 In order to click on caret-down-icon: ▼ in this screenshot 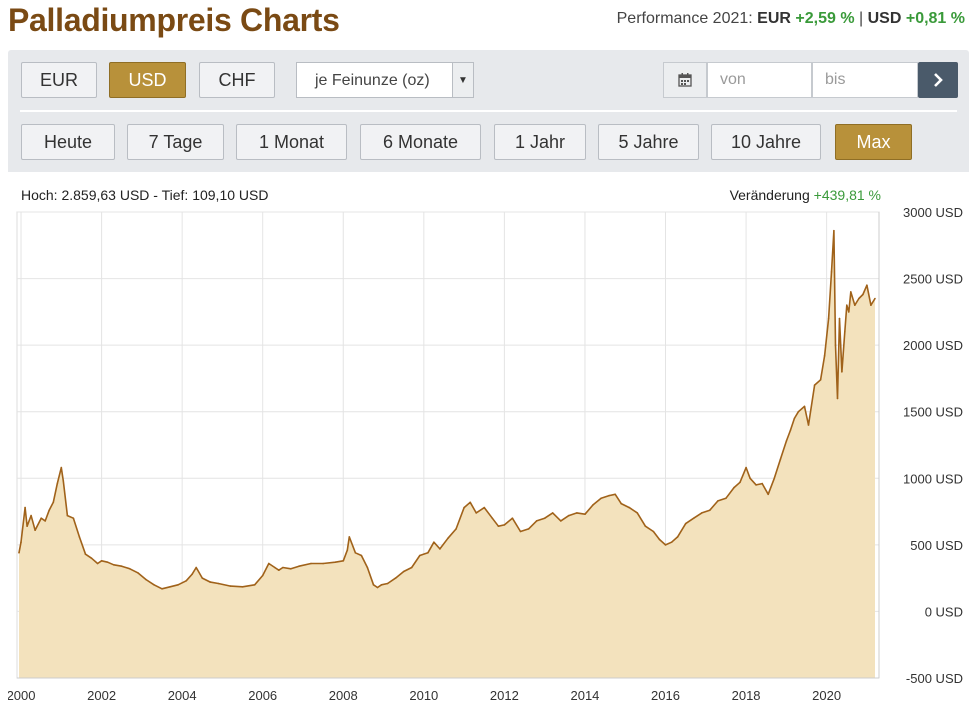, I will do `click(462, 80)`.